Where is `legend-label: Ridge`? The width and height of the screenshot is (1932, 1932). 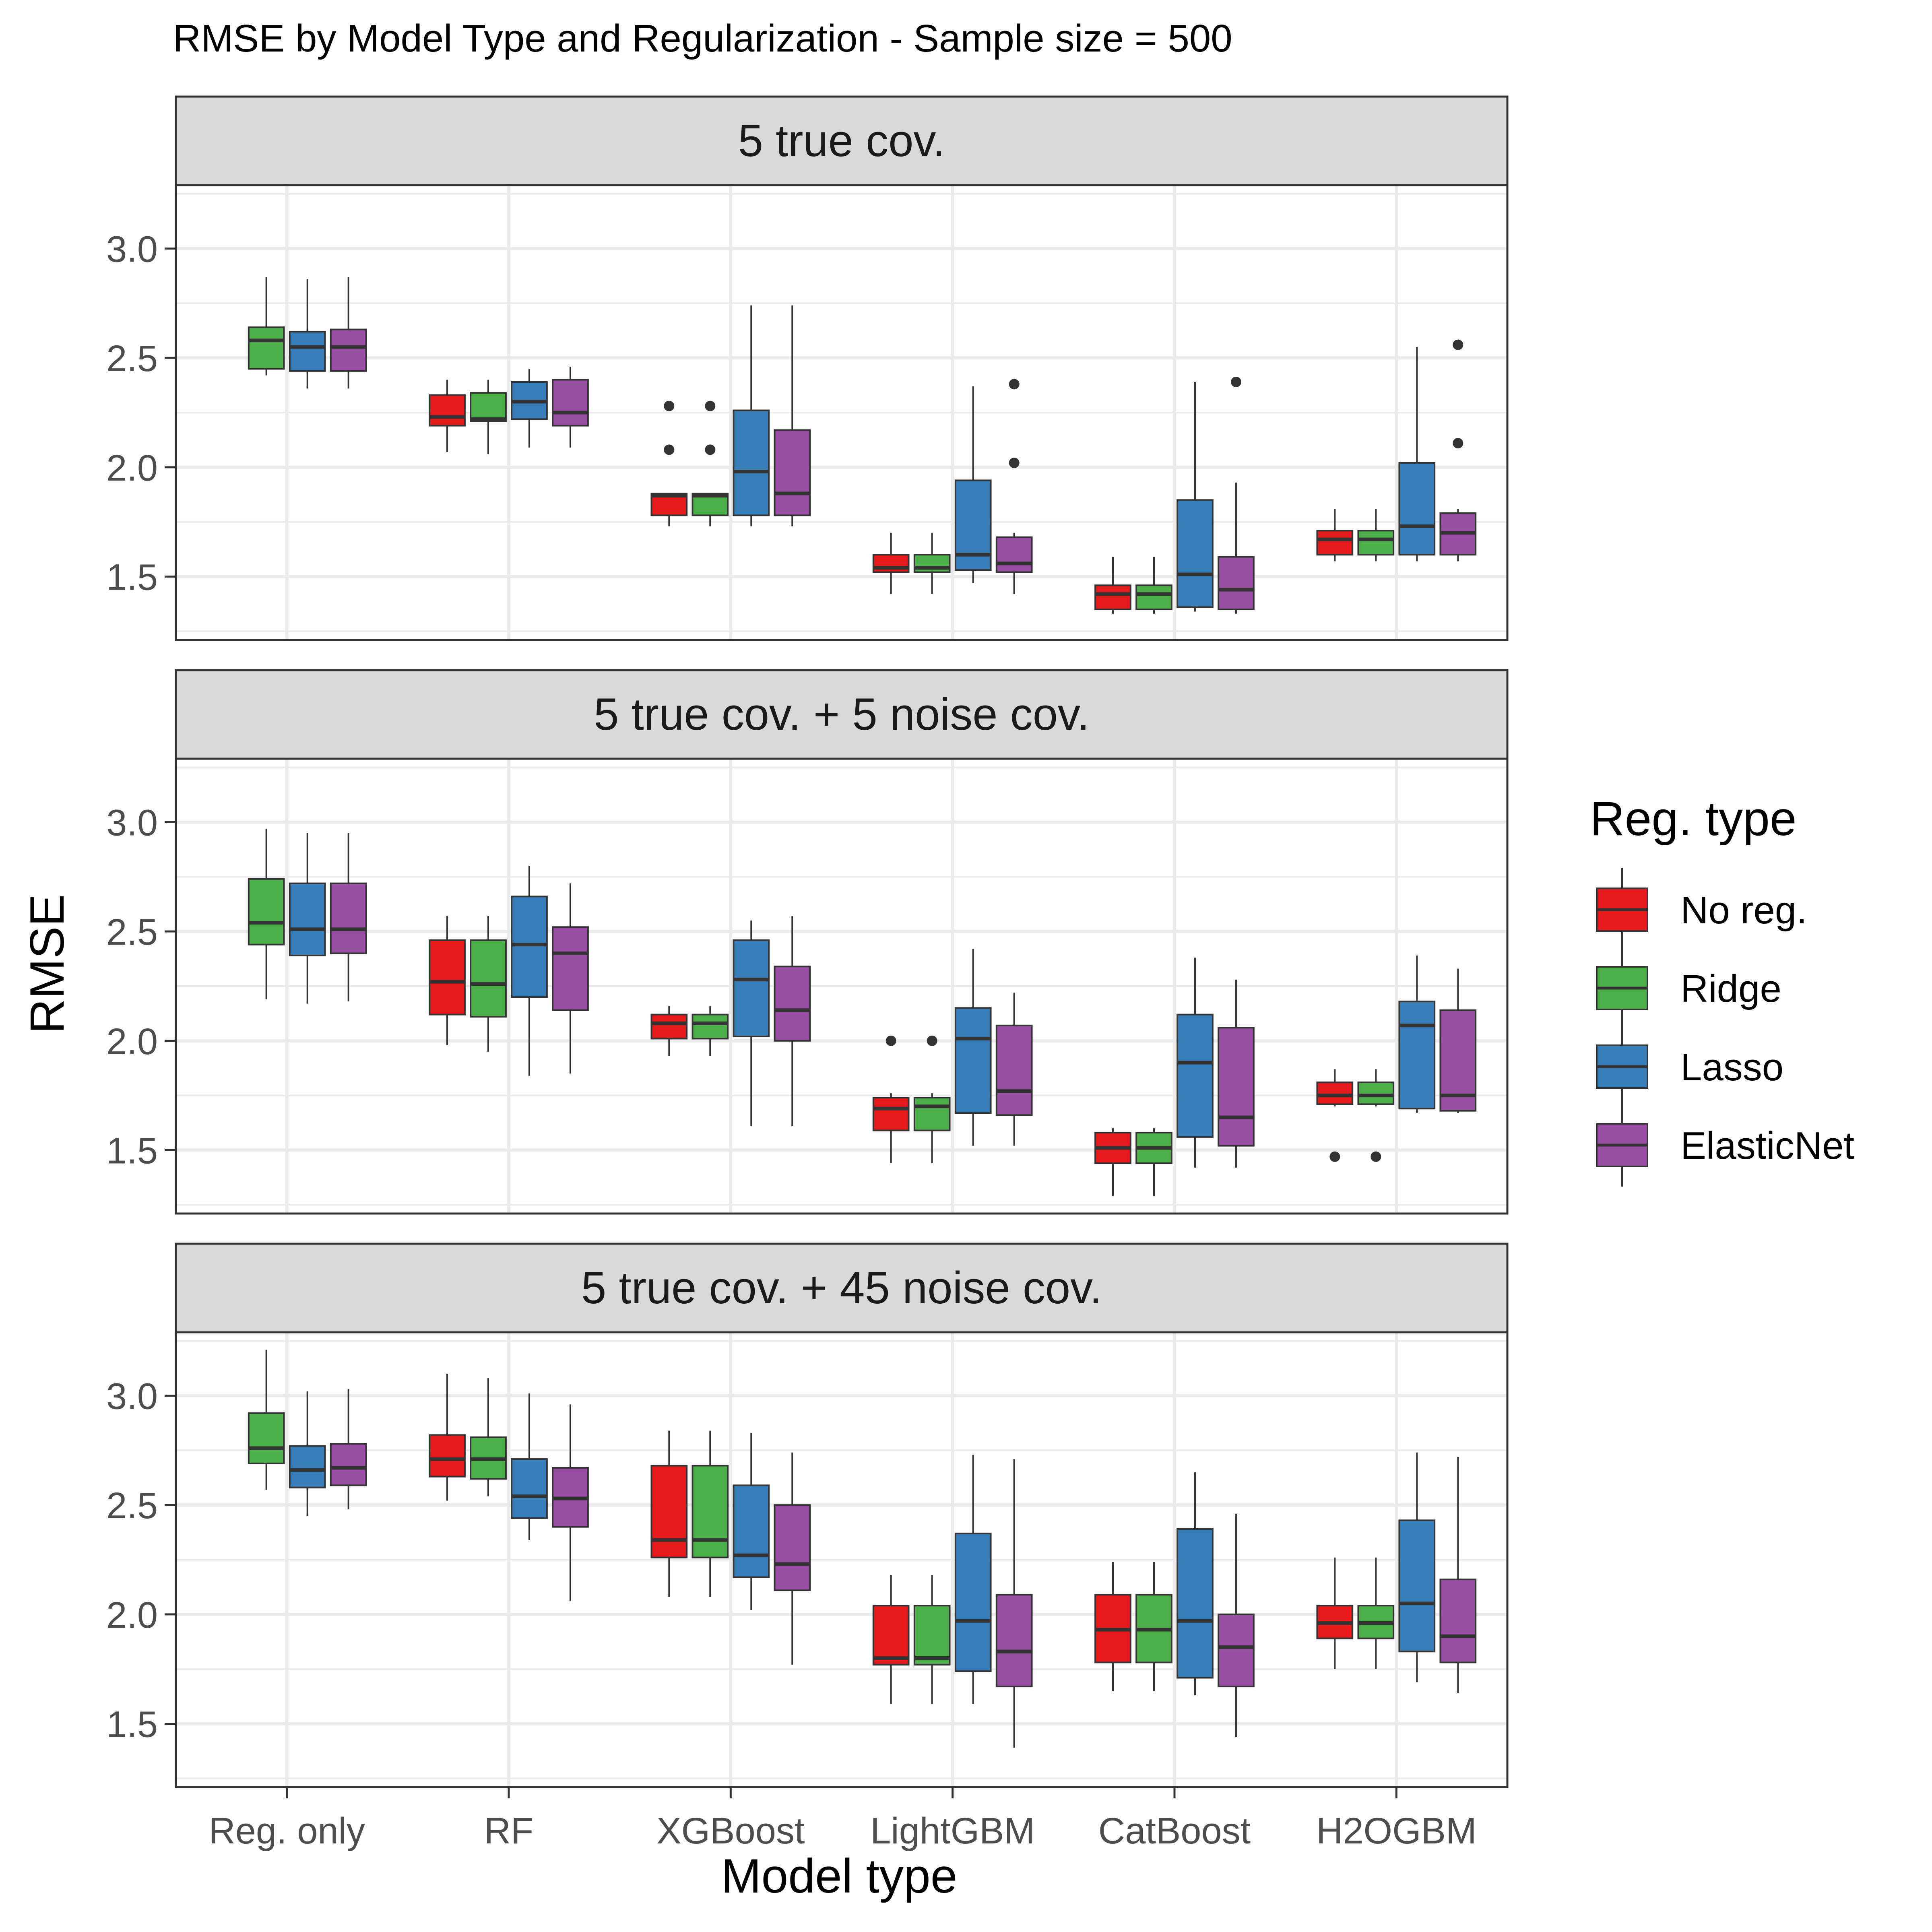 legend-label: Ridge is located at coordinates (1730, 988).